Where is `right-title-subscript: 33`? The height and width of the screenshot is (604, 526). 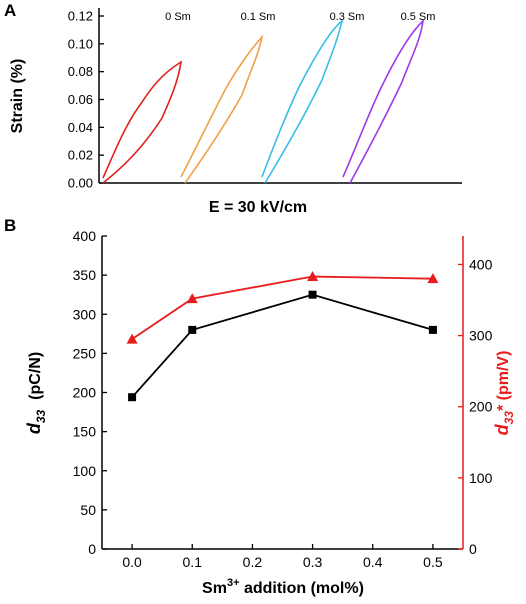 right-title-subscript: 33 is located at coordinates (509, 418).